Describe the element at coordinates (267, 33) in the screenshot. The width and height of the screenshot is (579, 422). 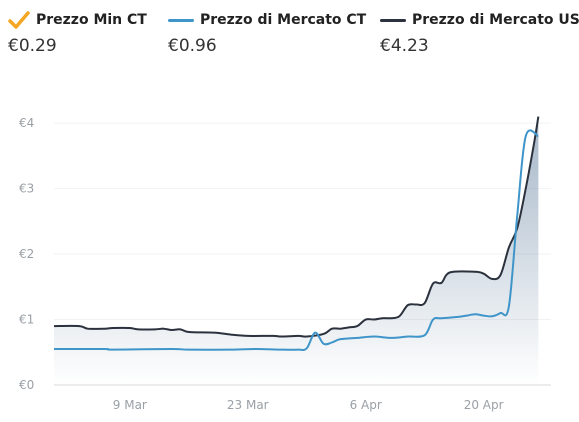
I see `legend-item-market-ct: Prezzo di Mercato CT €0.96` at that location.